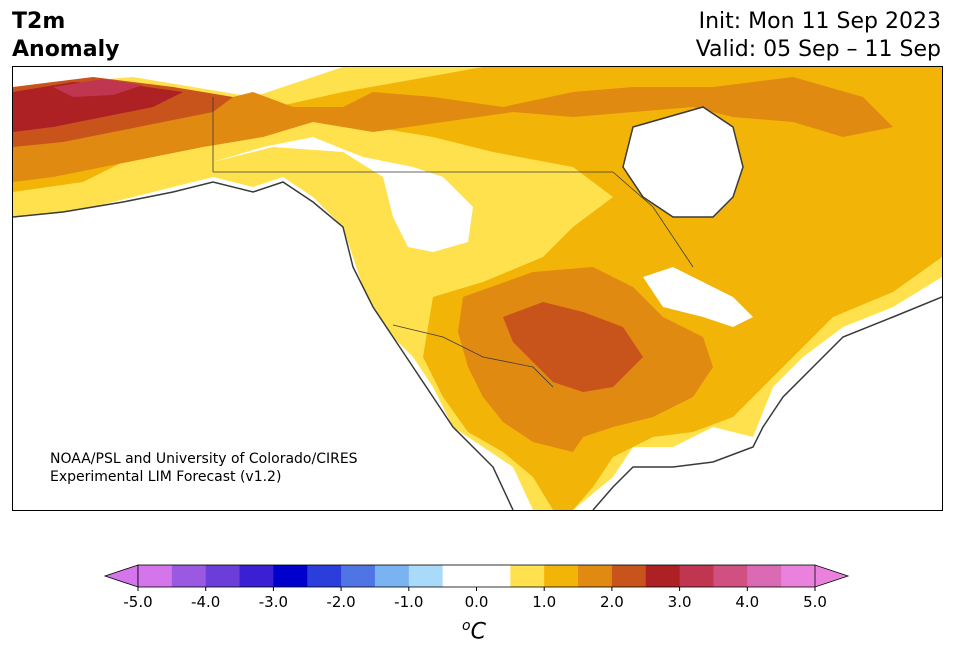 Image resolution: width=953 pixels, height=656 pixels. I want to click on colorbar-svg: -5.0 -4.0 -3.0 -2.0 -1.0 0.0 1.0 2.0 3.0 4.0 5.0, so click(476, 587).